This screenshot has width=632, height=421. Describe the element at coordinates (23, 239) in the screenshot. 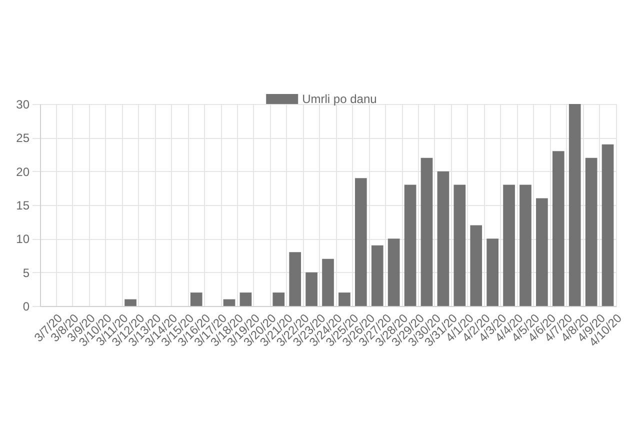

I see `y-tick-label: 10` at that location.